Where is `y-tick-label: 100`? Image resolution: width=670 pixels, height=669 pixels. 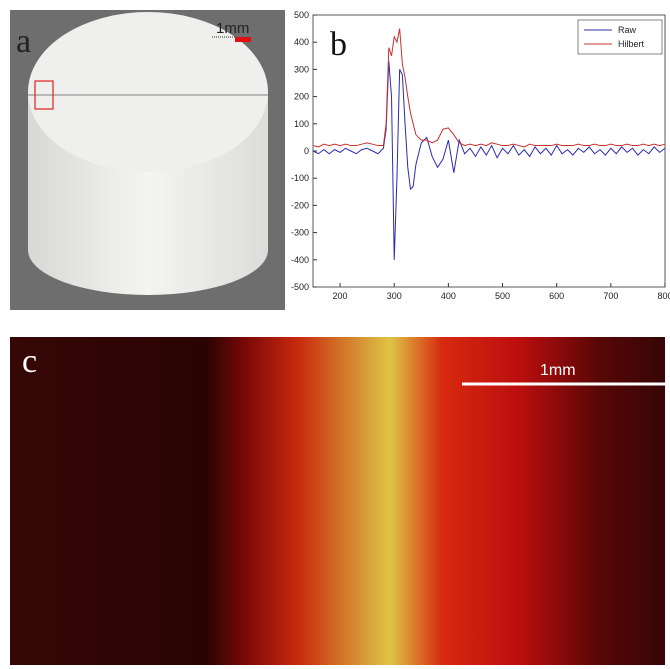
y-tick-label: 100 is located at coordinates (301, 124).